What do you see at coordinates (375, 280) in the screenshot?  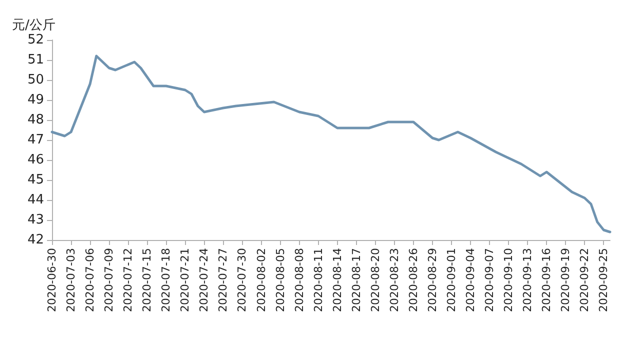 I see `x-tick-label: 2020-08-20` at bounding box center [375, 280].